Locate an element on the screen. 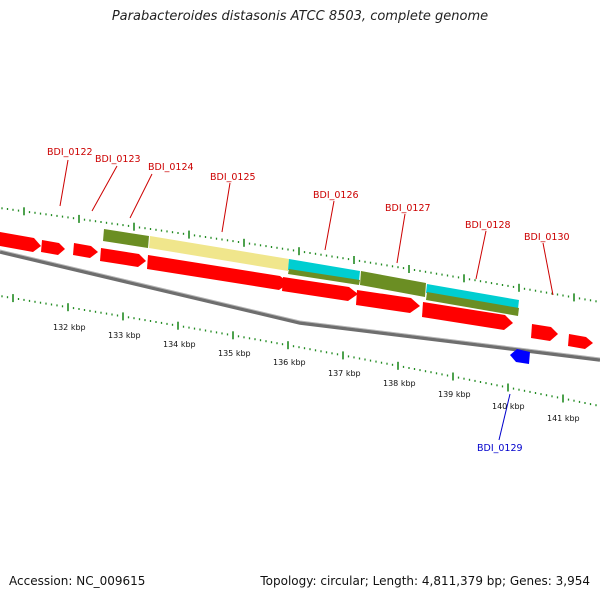  gene-label: BDI_0123 is located at coordinates (118, 159).